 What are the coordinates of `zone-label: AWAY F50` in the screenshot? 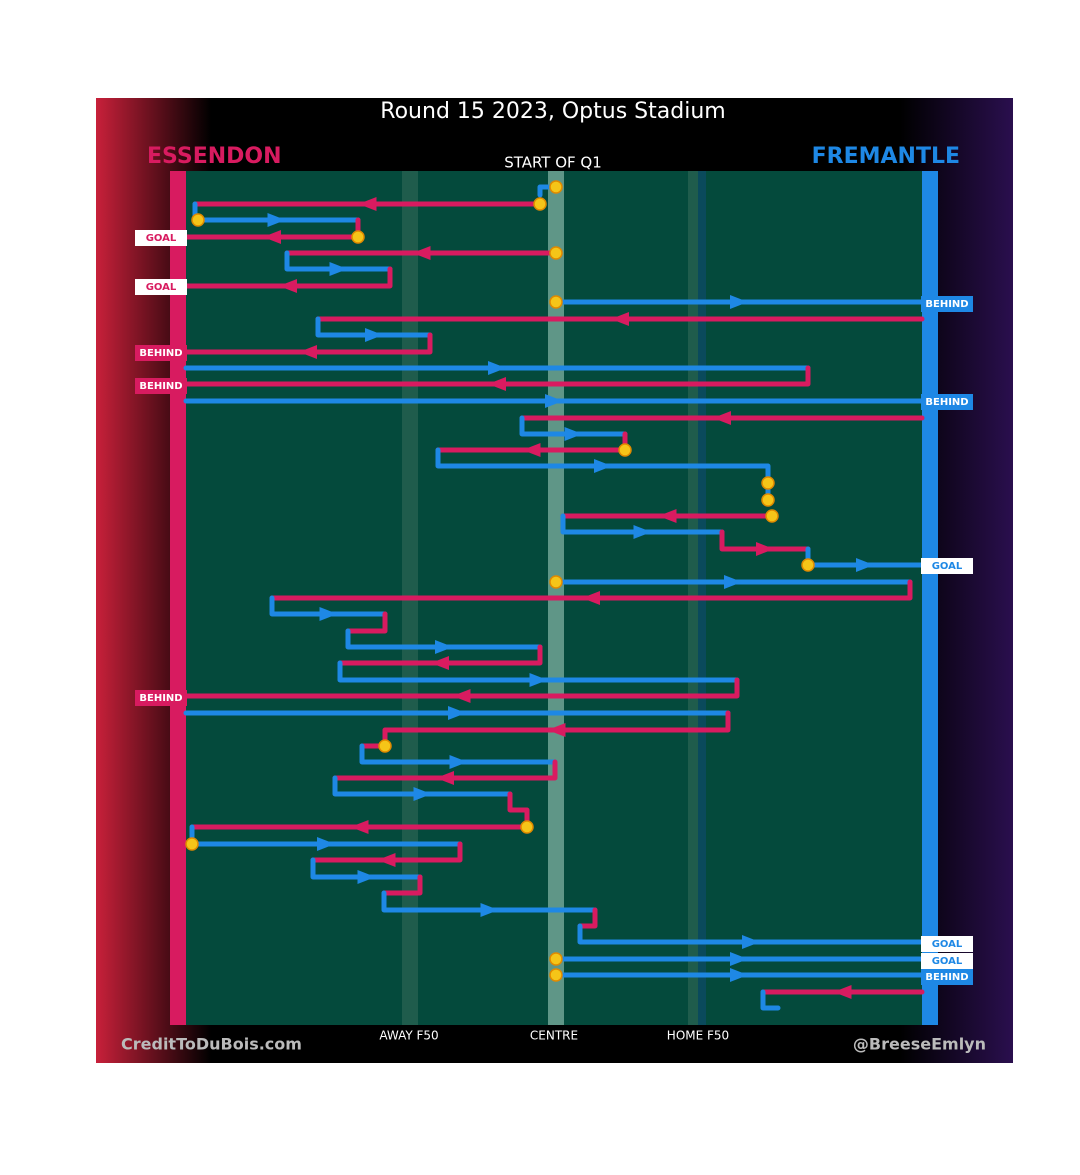 It's located at (408, 1036).